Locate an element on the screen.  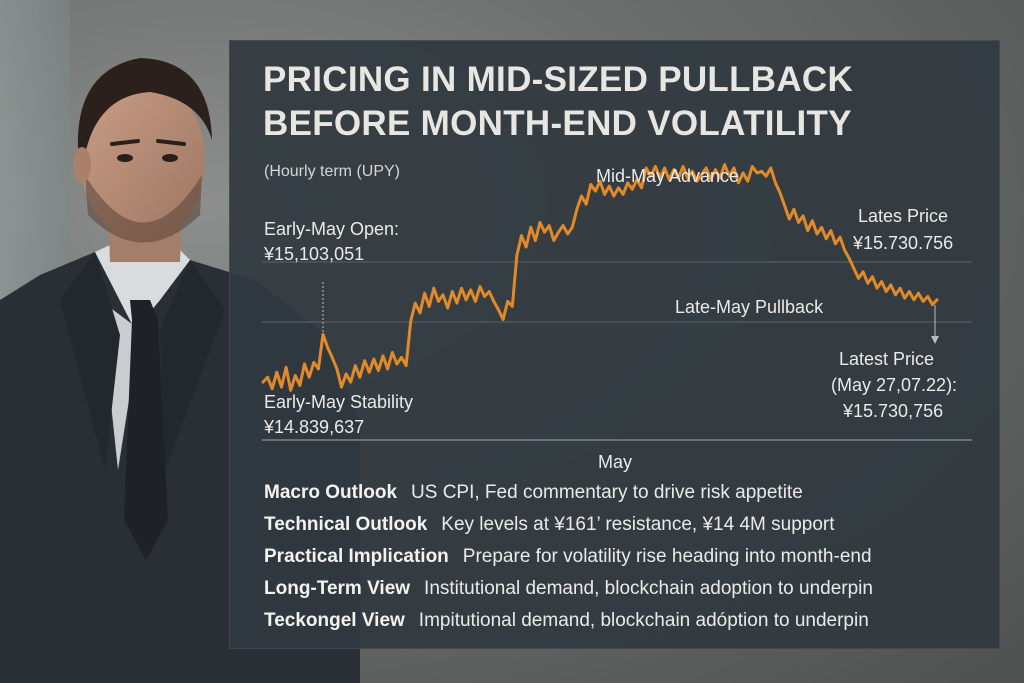
insight-key: Teckongel View is located at coordinates (334, 620).